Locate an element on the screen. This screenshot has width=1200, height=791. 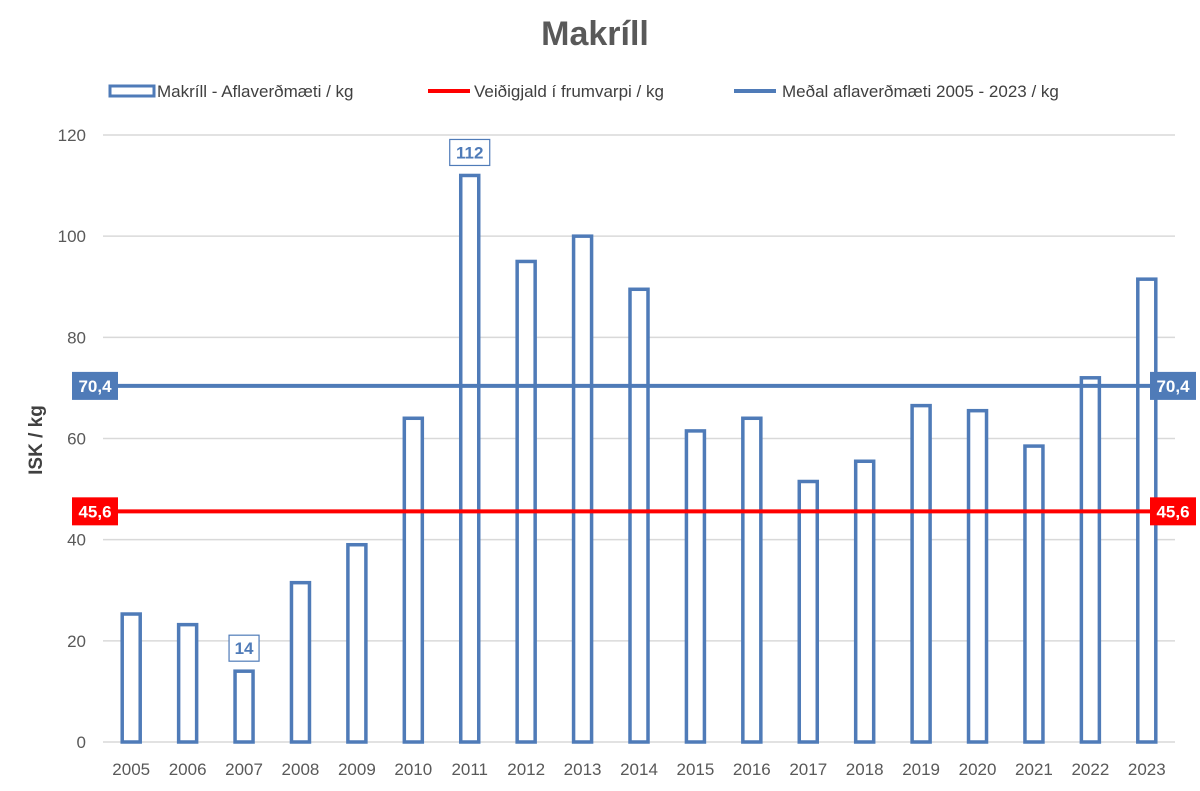
x-tick-label: 2022 is located at coordinates (1090, 769).